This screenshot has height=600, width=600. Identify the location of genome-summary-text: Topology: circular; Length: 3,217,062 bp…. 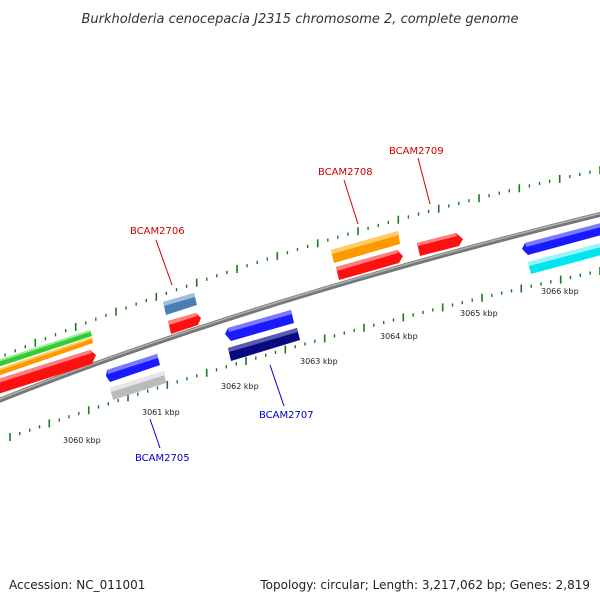
(425, 585).